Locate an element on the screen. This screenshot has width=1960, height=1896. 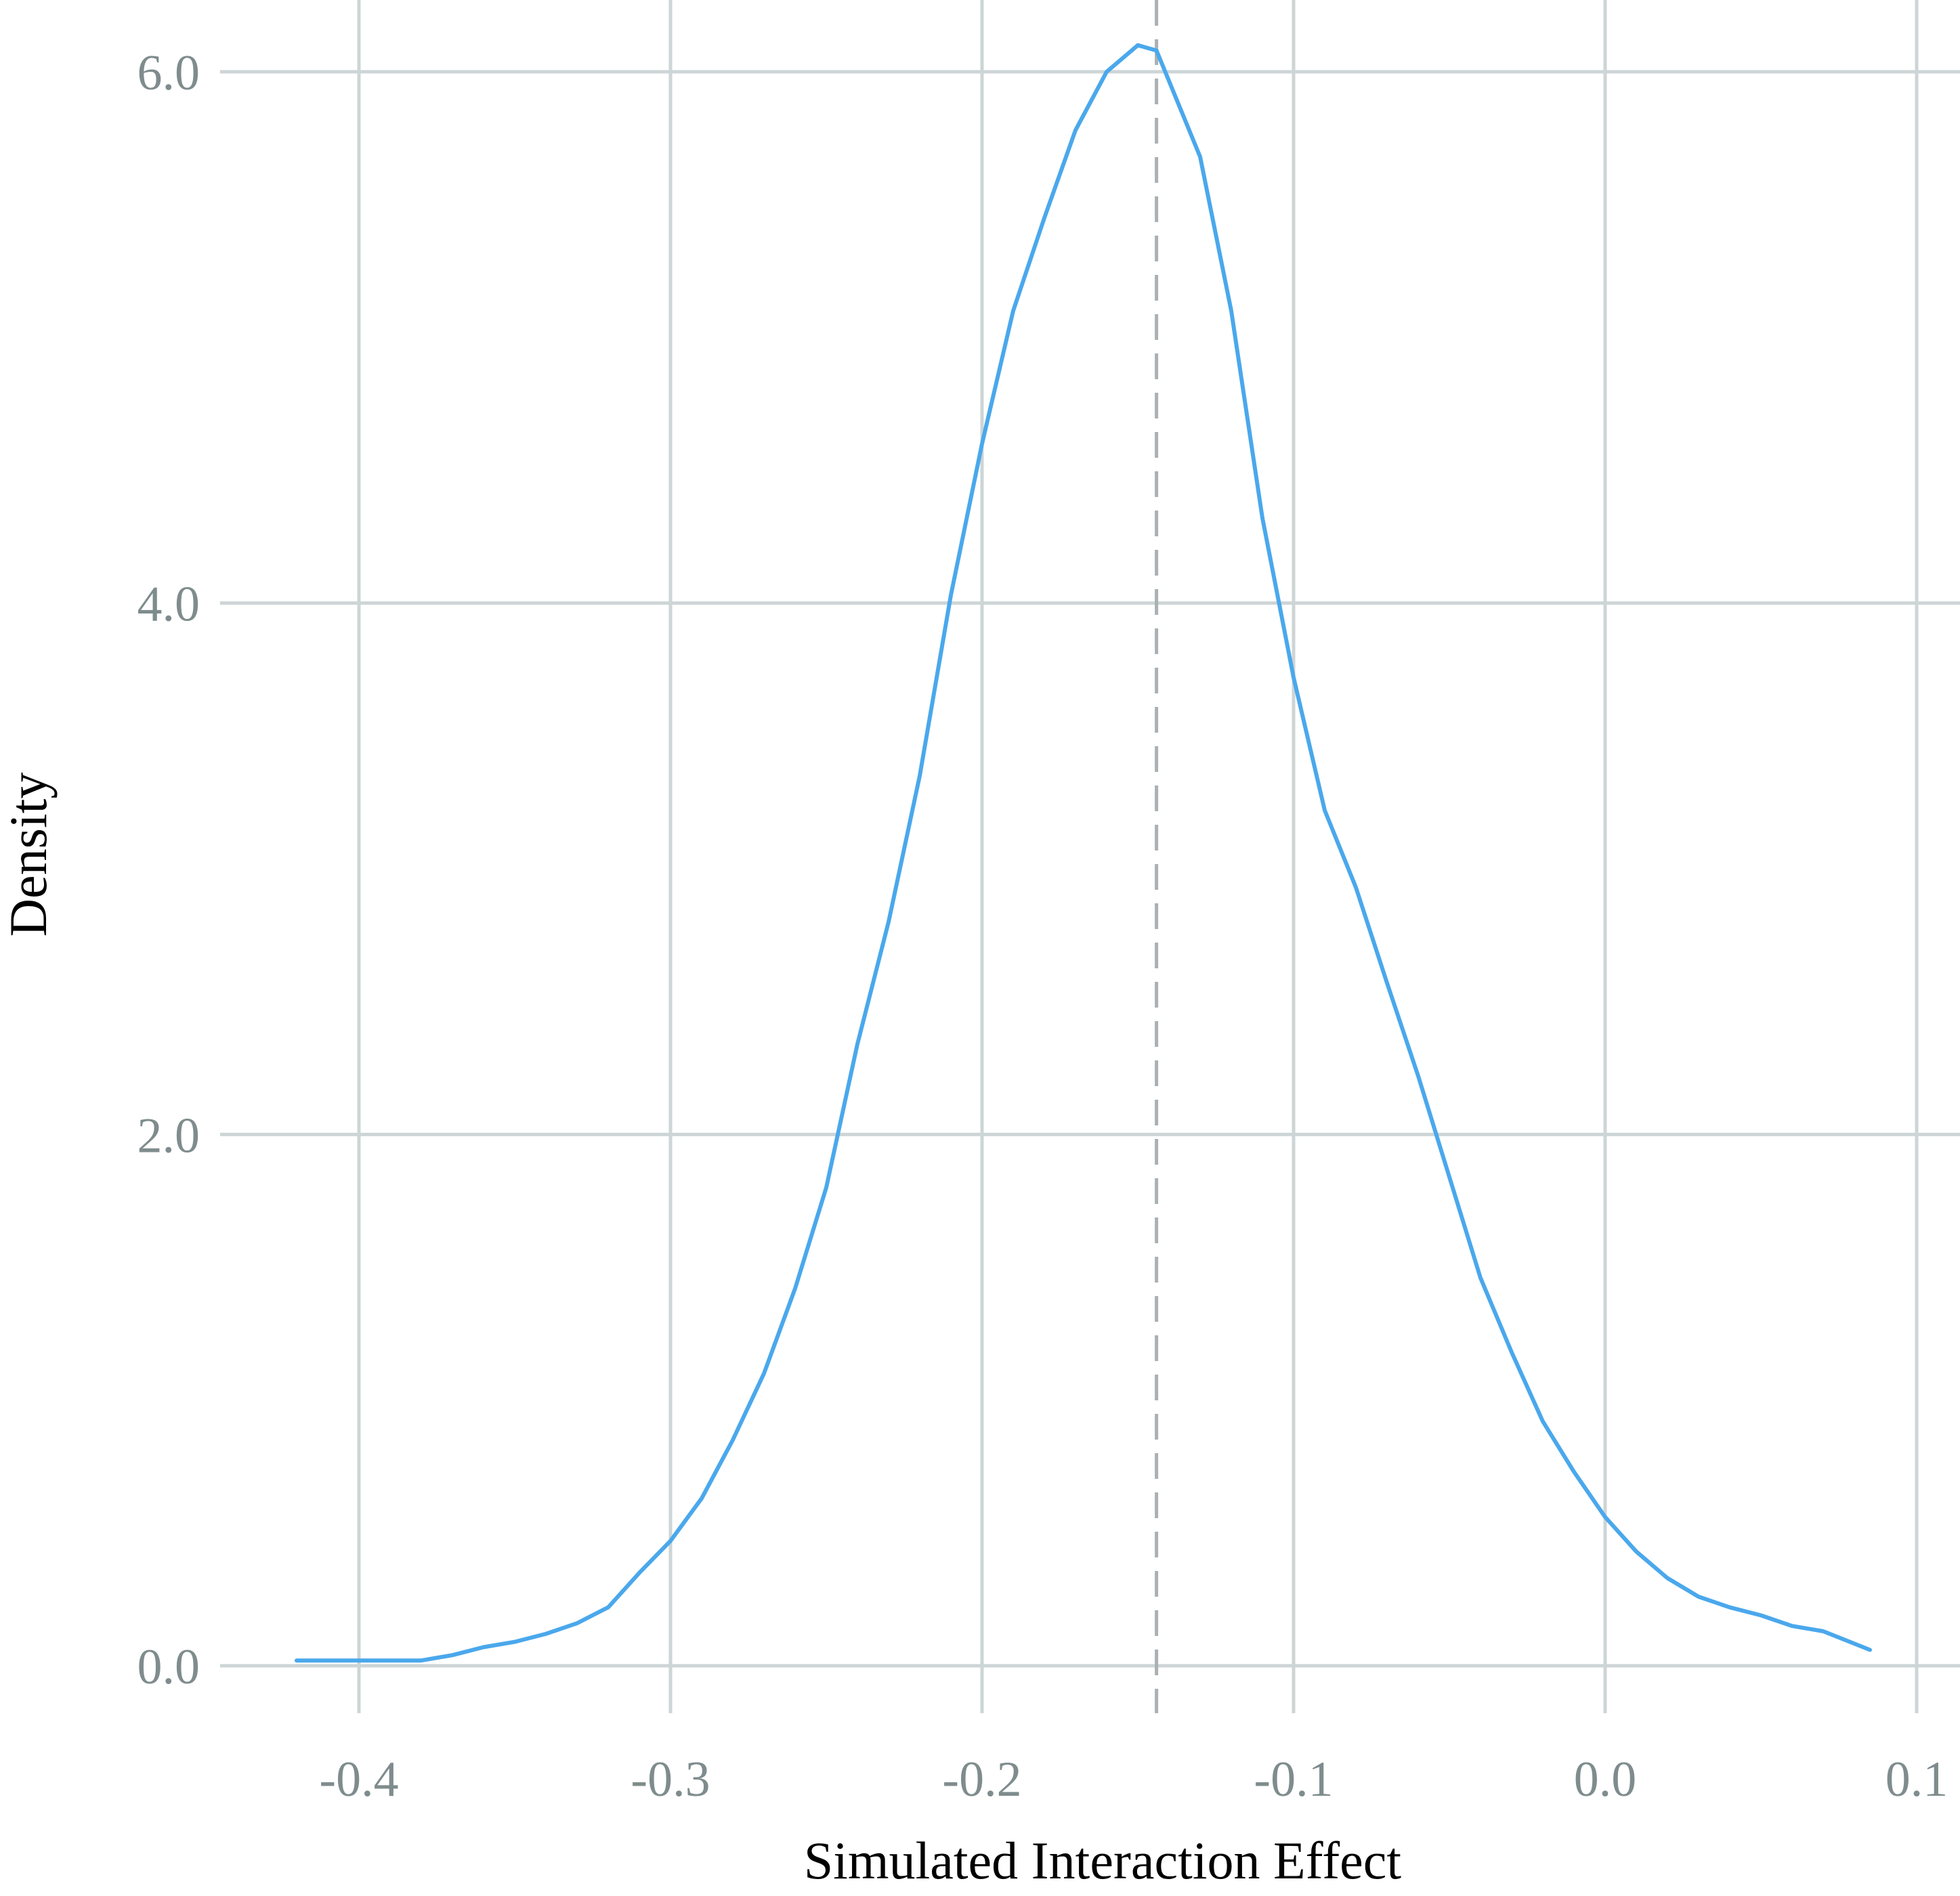
x-axis-tick-labels: -0.4 -0.3 -0.2 -0.1 0.0 0.1 is located at coordinates (1133, 1779).